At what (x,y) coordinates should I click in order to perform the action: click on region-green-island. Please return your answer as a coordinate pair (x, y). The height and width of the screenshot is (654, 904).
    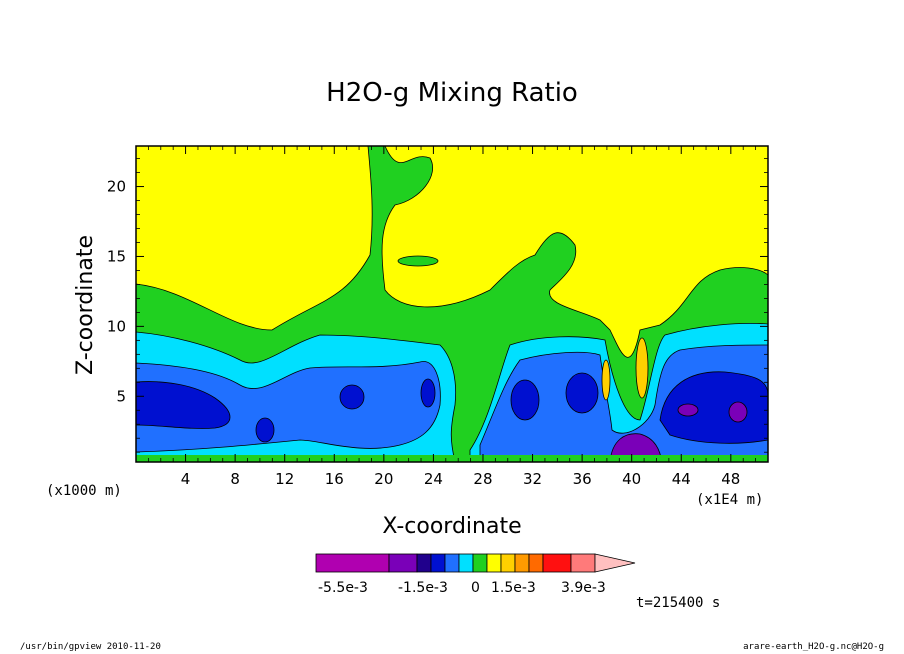
    Looking at the image, I should click on (418, 261).